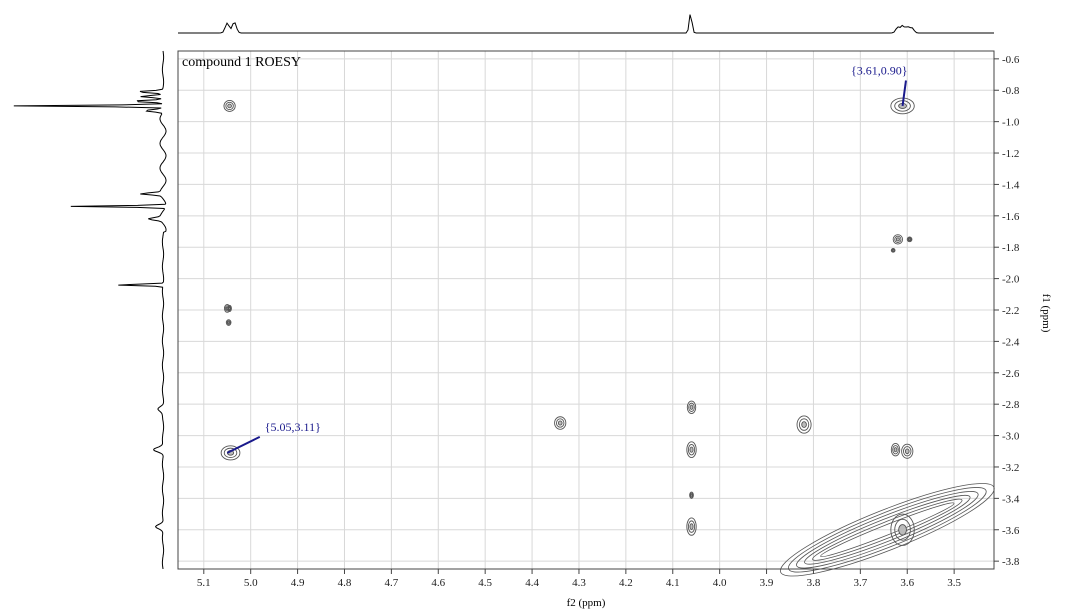 This screenshot has height=612, width=1067. Describe the element at coordinates (879, 71) in the screenshot. I see `annotation-label: {3.61,0.90}` at that location.